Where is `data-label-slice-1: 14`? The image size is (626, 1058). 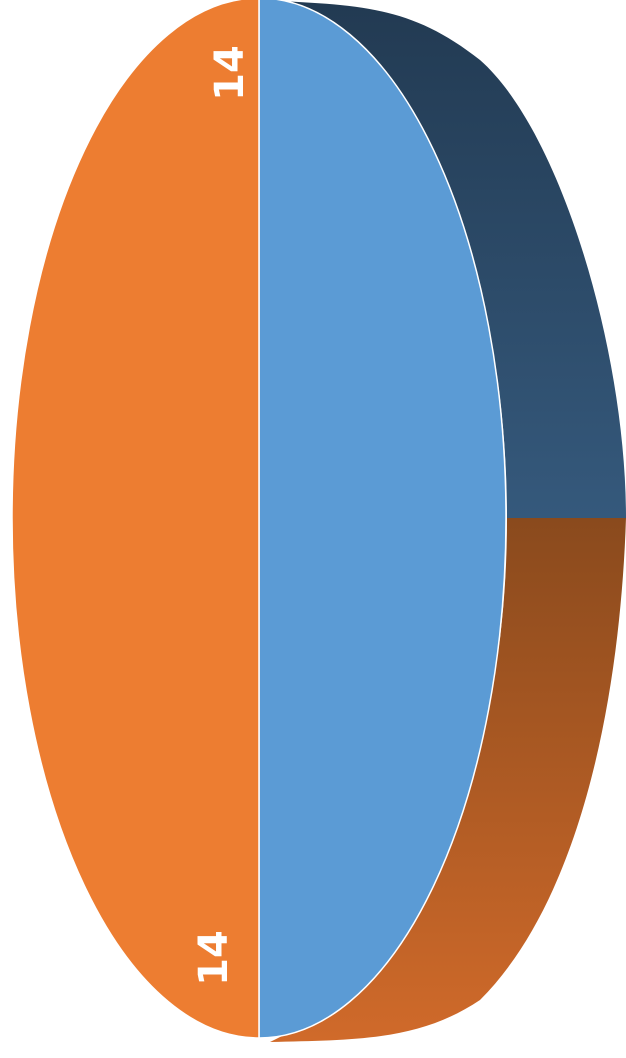
data-label-slice-1: 14 is located at coordinates (230, 73).